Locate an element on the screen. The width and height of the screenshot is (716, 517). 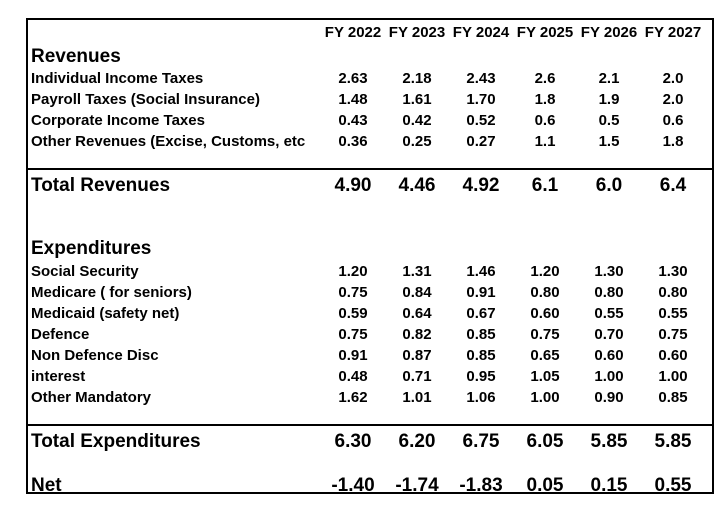
value-cell: 4.46 is located at coordinates (417, 185).